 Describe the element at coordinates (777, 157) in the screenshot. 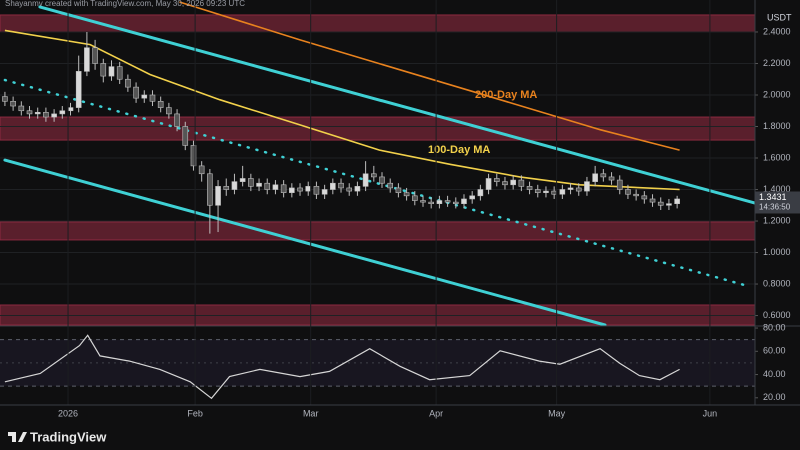

I see `y-tick-label: 1.6000` at that location.